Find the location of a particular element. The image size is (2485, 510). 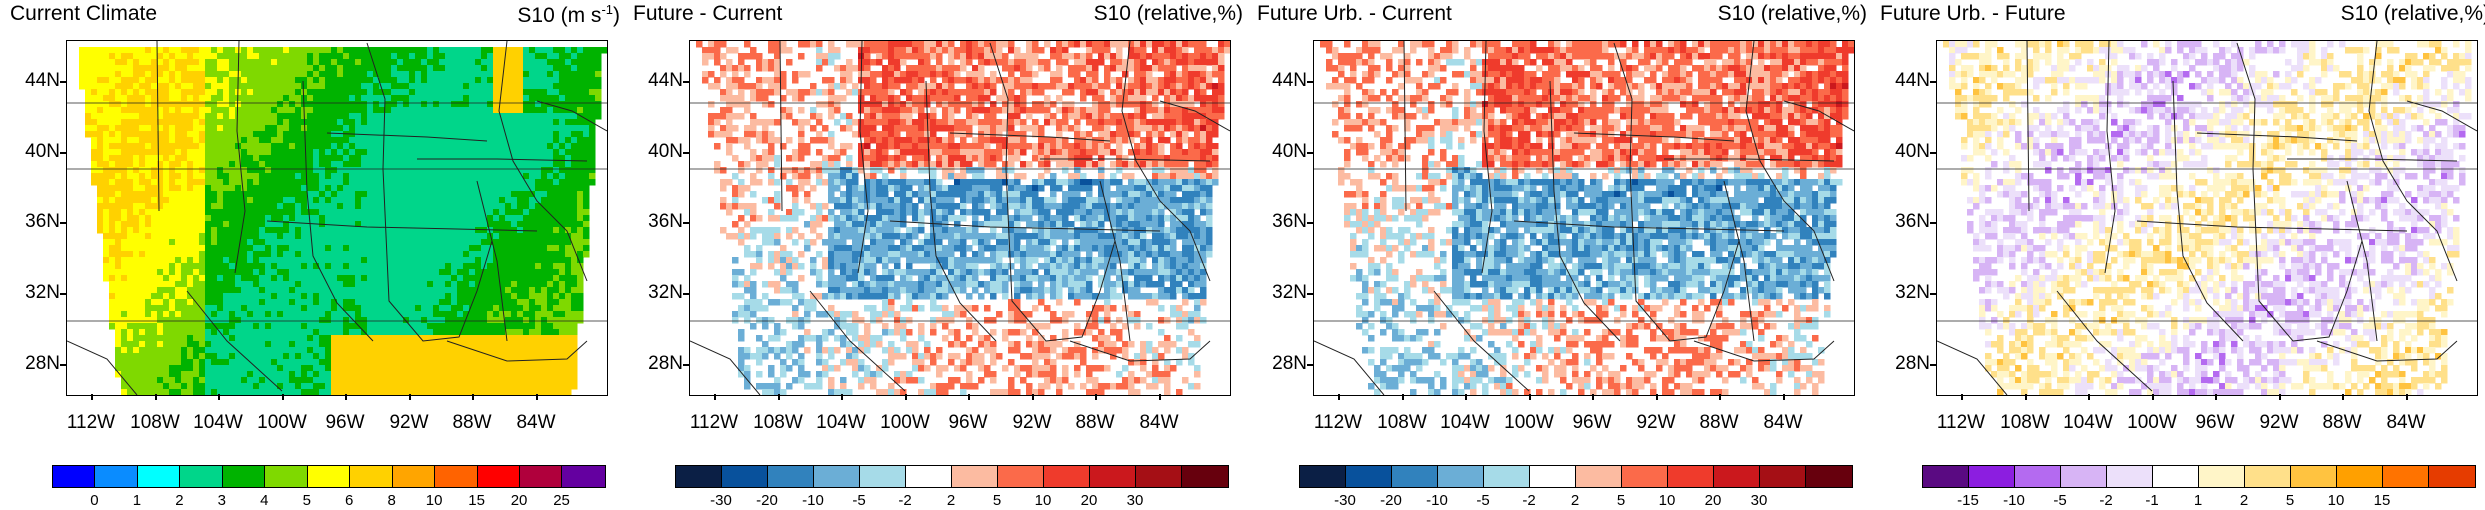

colorbar-label: -30 is located at coordinates (1345, 500).